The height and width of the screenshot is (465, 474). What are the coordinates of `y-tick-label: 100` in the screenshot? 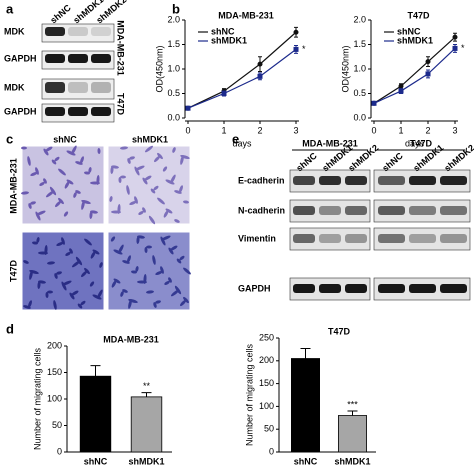 It's located at (54, 398).